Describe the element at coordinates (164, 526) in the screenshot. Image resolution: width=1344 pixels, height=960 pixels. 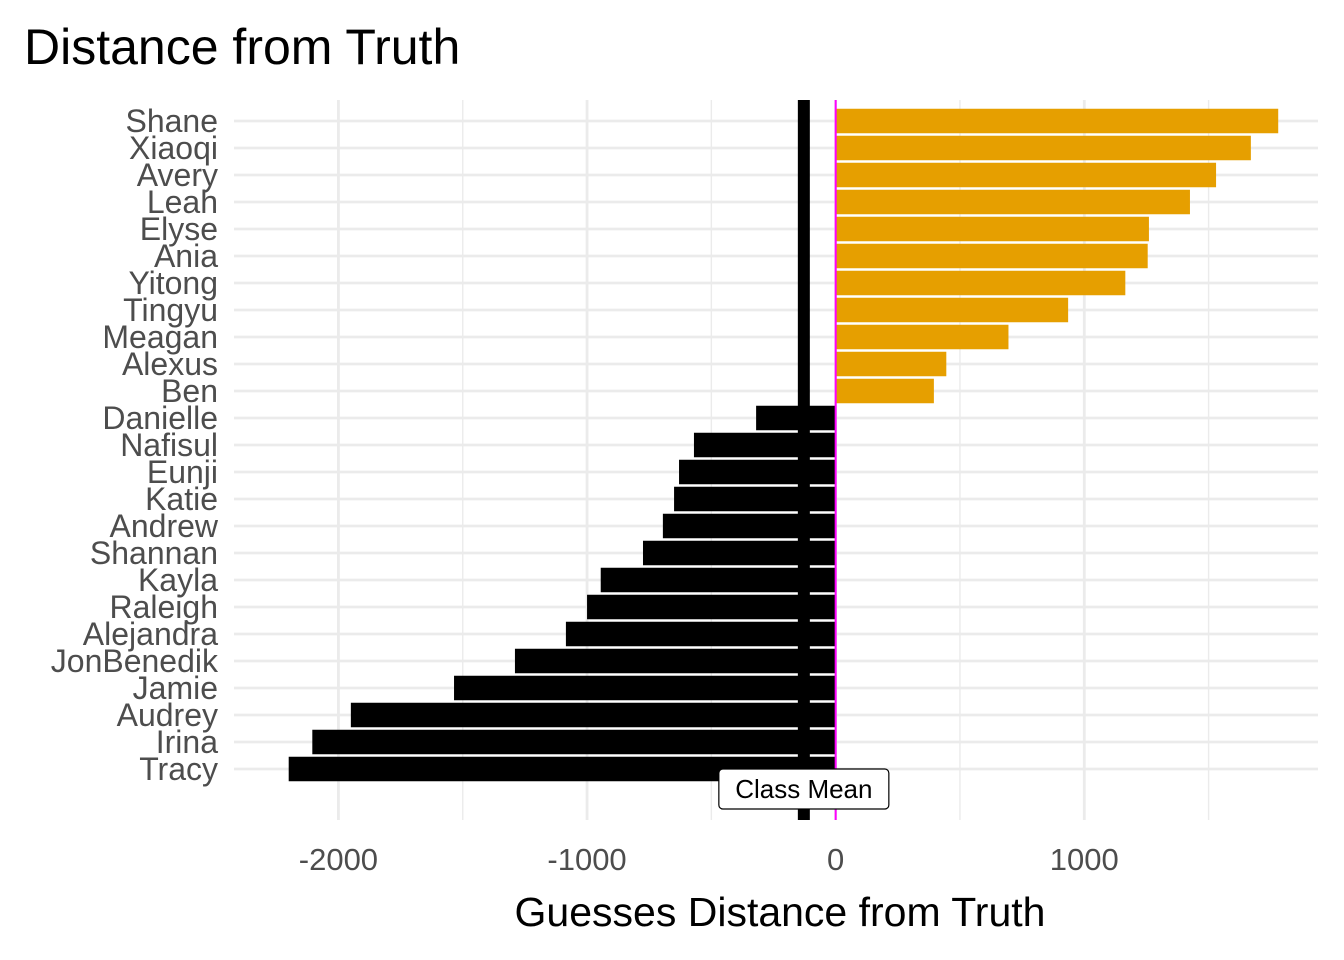
I see `y-tick-label: Andrew` at that location.